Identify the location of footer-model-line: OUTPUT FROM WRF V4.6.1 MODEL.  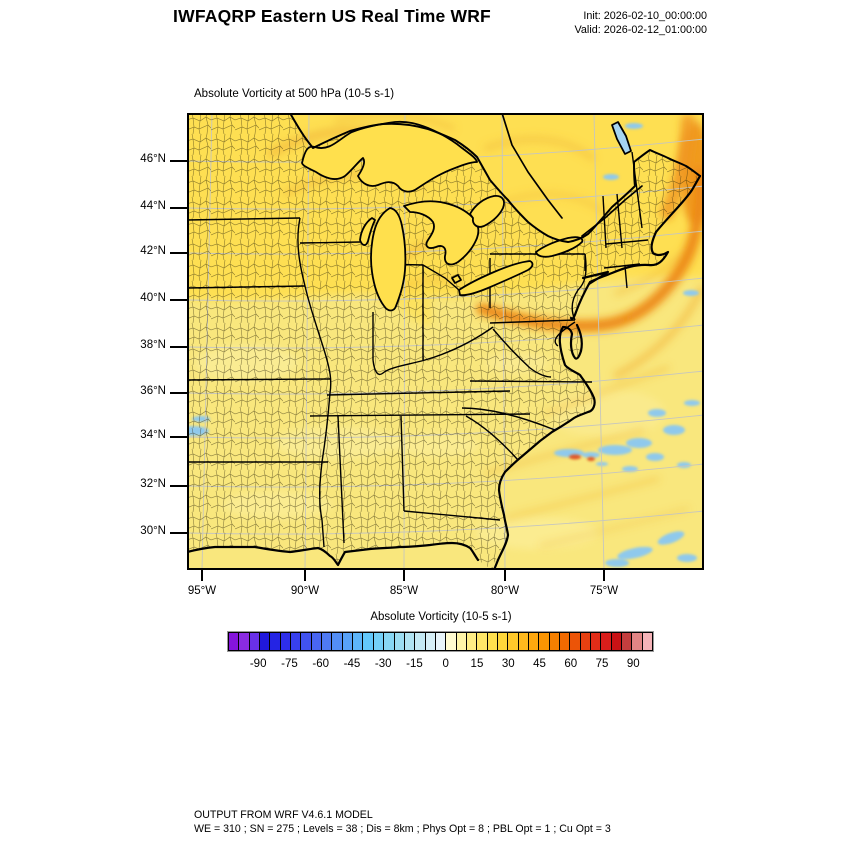
(283, 815).